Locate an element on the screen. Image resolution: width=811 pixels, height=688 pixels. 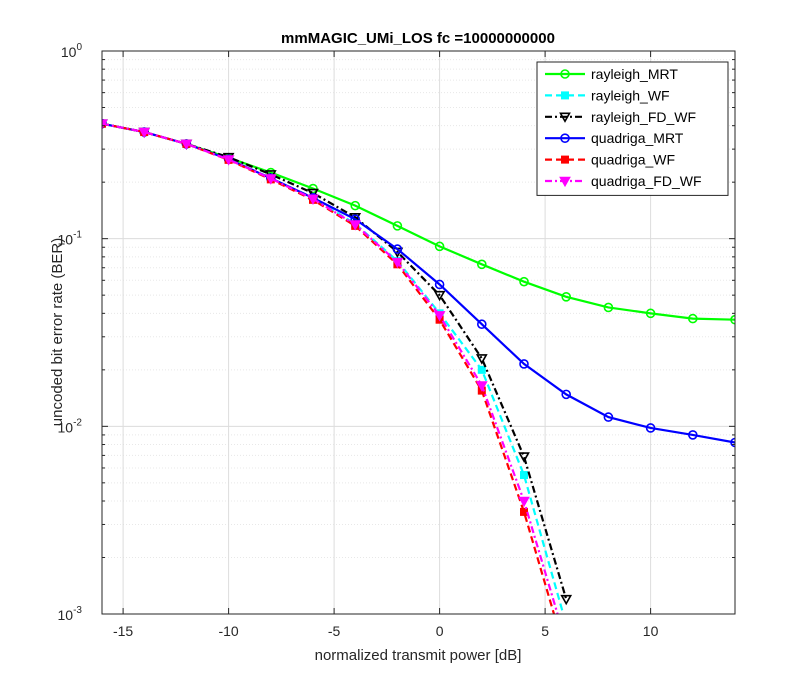
y-tick-label: 10⁻³ is located at coordinates (70, 614).